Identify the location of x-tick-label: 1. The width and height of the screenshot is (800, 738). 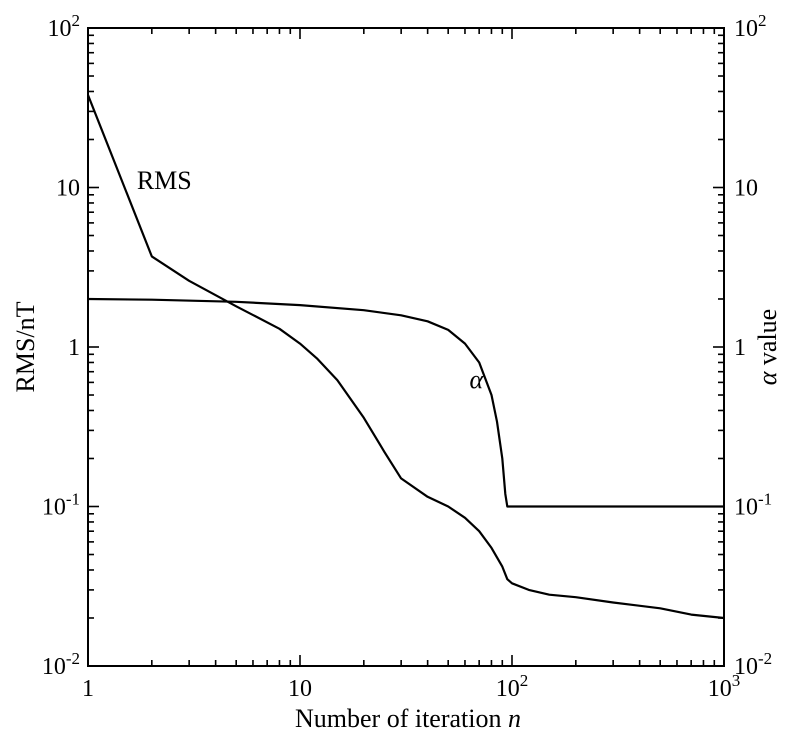
(88, 689).